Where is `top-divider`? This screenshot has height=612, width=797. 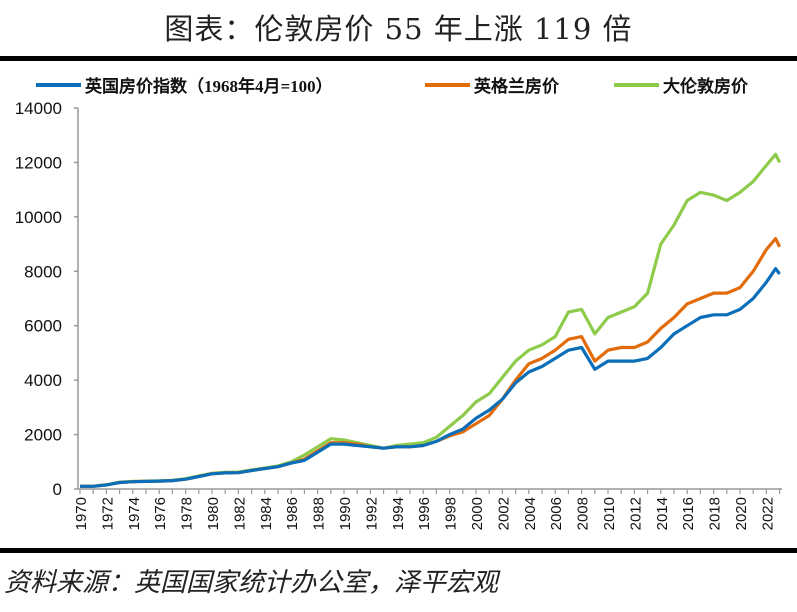
top-divider is located at coordinates (398, 58).